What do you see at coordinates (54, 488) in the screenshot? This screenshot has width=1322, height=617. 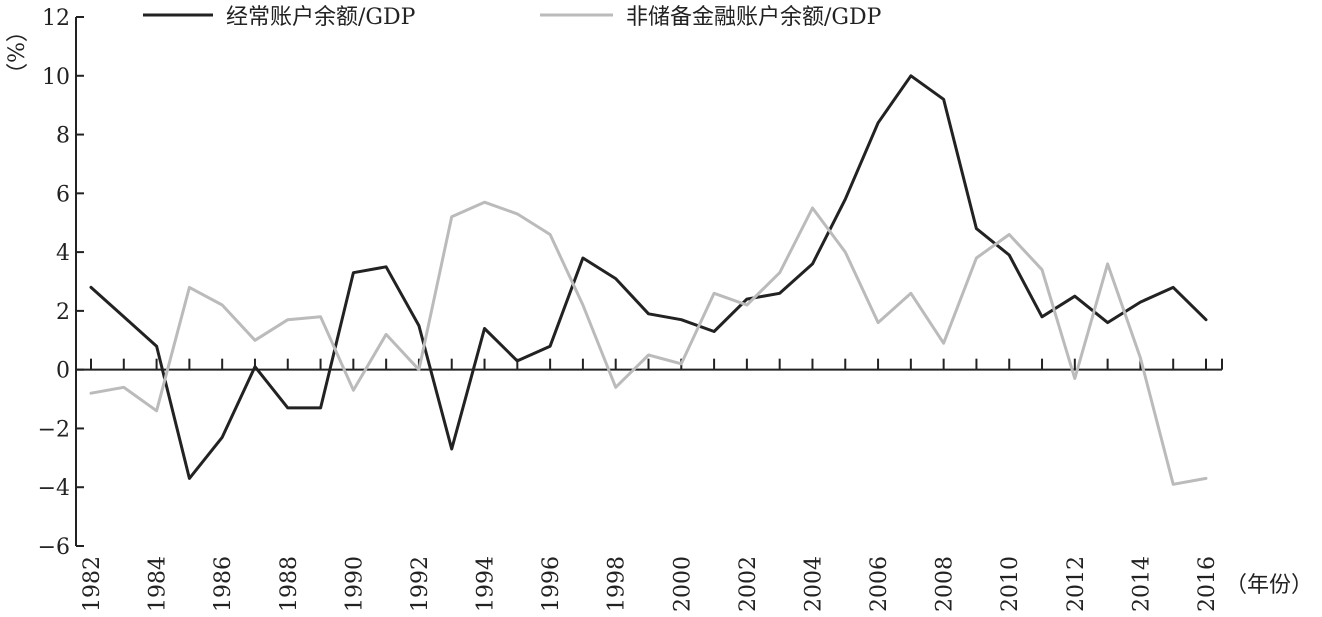 I see `y-tick-label: −4` at bounding box center [54, 488].